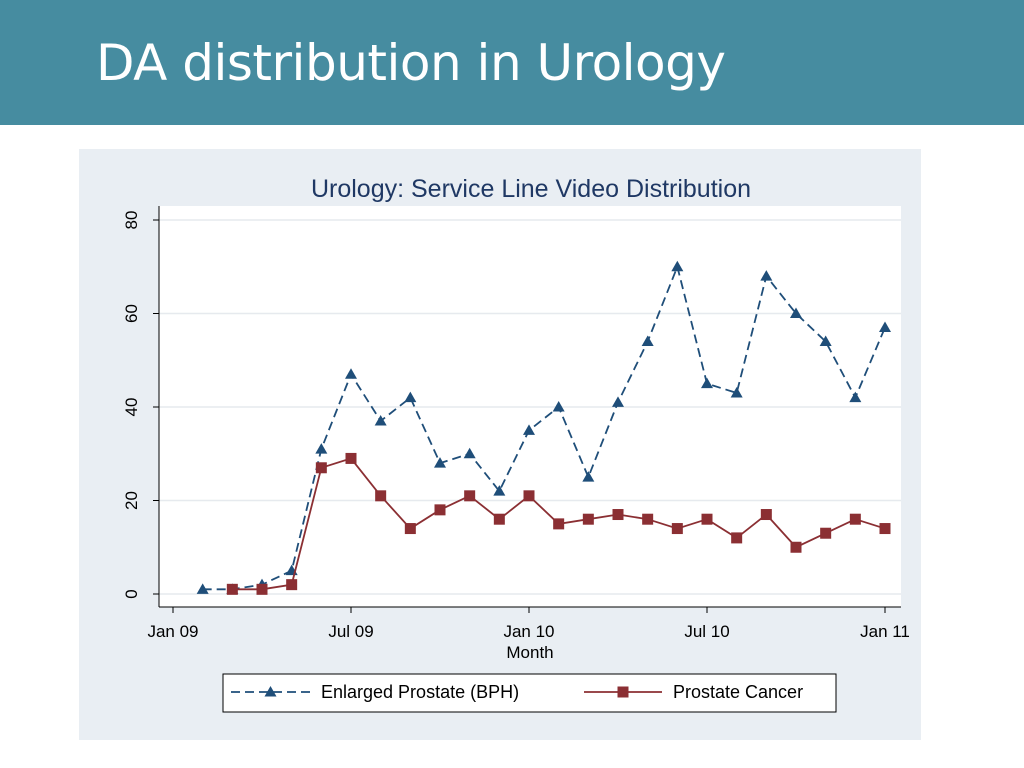 This screenshot has height=768, width=1024. Describe the element at coordinates (738, 692) in the screenshot. I see `legend-label: Prostate Cancer` at that location.